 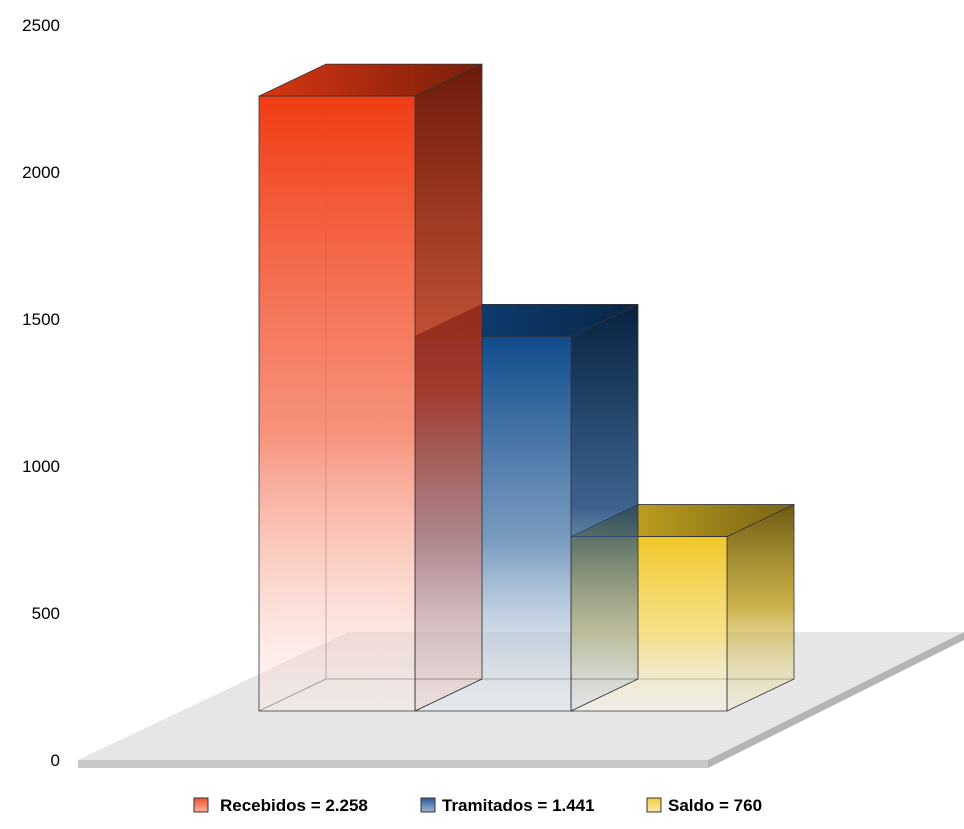 What do you see at coordinates (55, 760) in the screenshot?
I see `y-tick-label: 0` at bounding box center [55, 760].